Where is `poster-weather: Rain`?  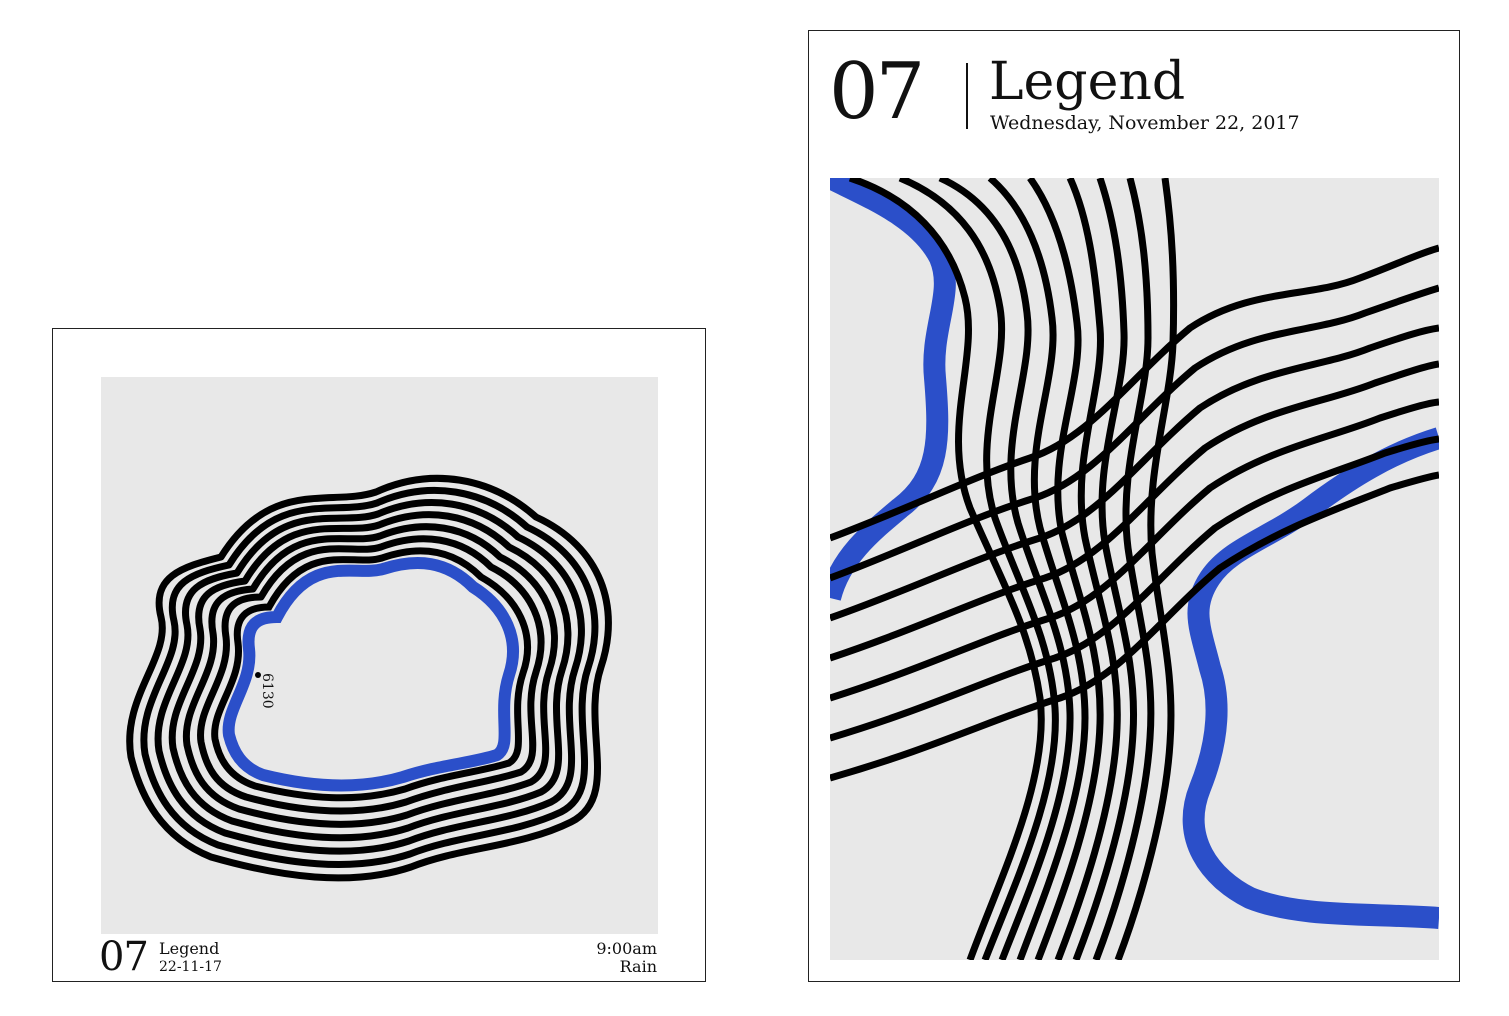
poster-weather: Rain is located at coordinates (638, 966).